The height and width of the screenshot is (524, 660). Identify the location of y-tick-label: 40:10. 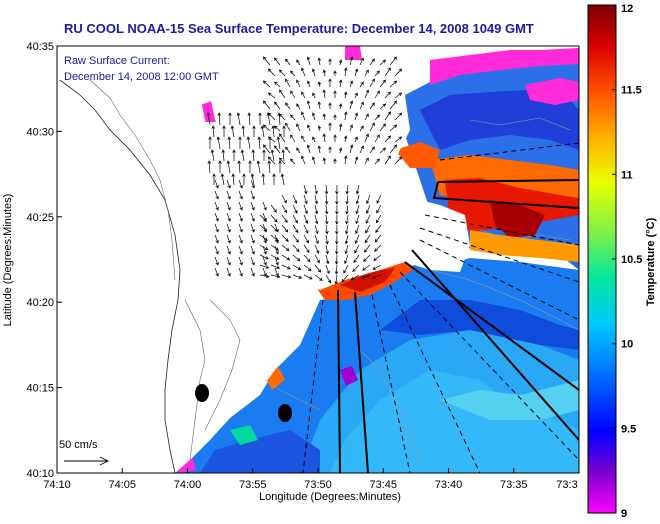
(40, 474).